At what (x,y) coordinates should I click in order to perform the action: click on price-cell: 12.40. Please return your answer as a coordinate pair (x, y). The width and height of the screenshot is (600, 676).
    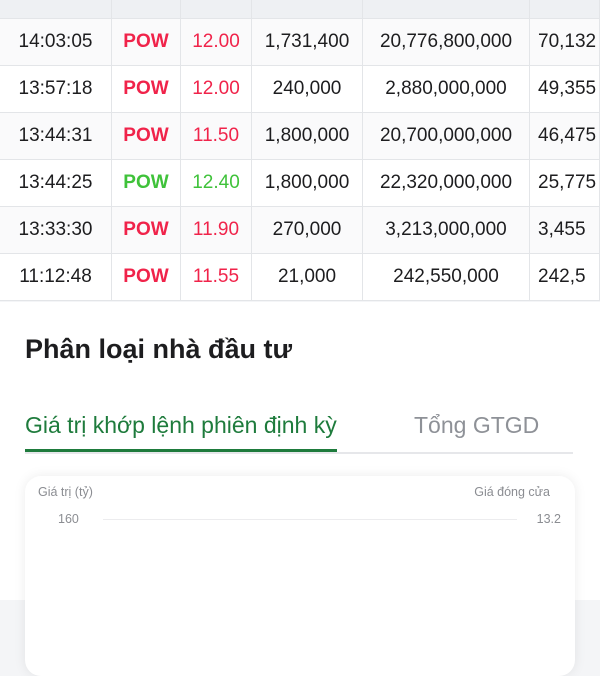
    Looking at the image, I should click on (216, 183).